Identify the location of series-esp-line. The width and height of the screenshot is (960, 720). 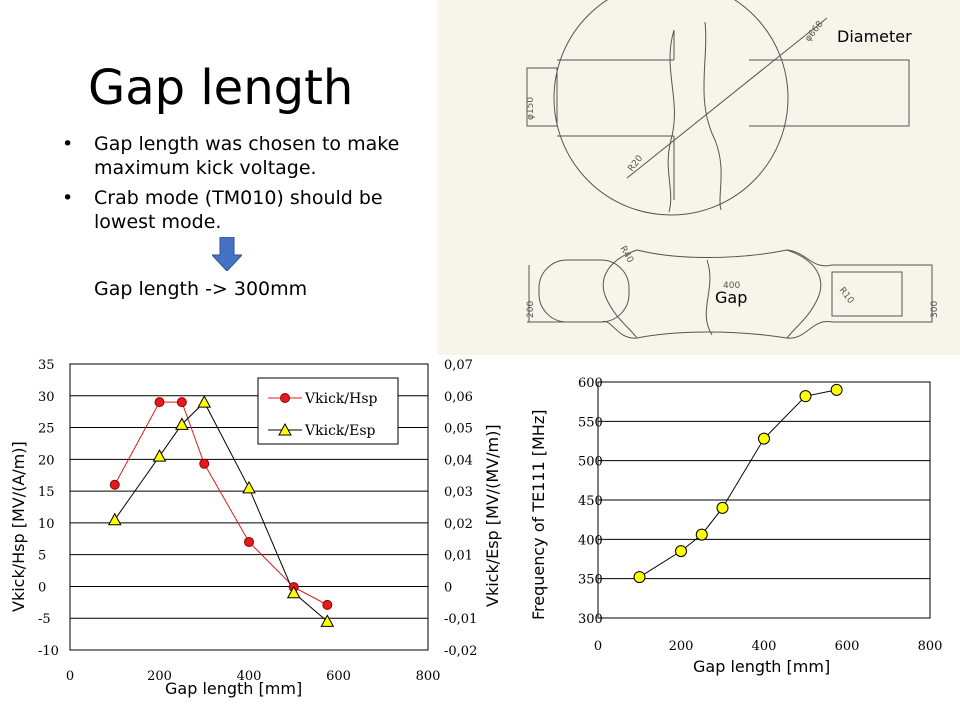
(221, 511).